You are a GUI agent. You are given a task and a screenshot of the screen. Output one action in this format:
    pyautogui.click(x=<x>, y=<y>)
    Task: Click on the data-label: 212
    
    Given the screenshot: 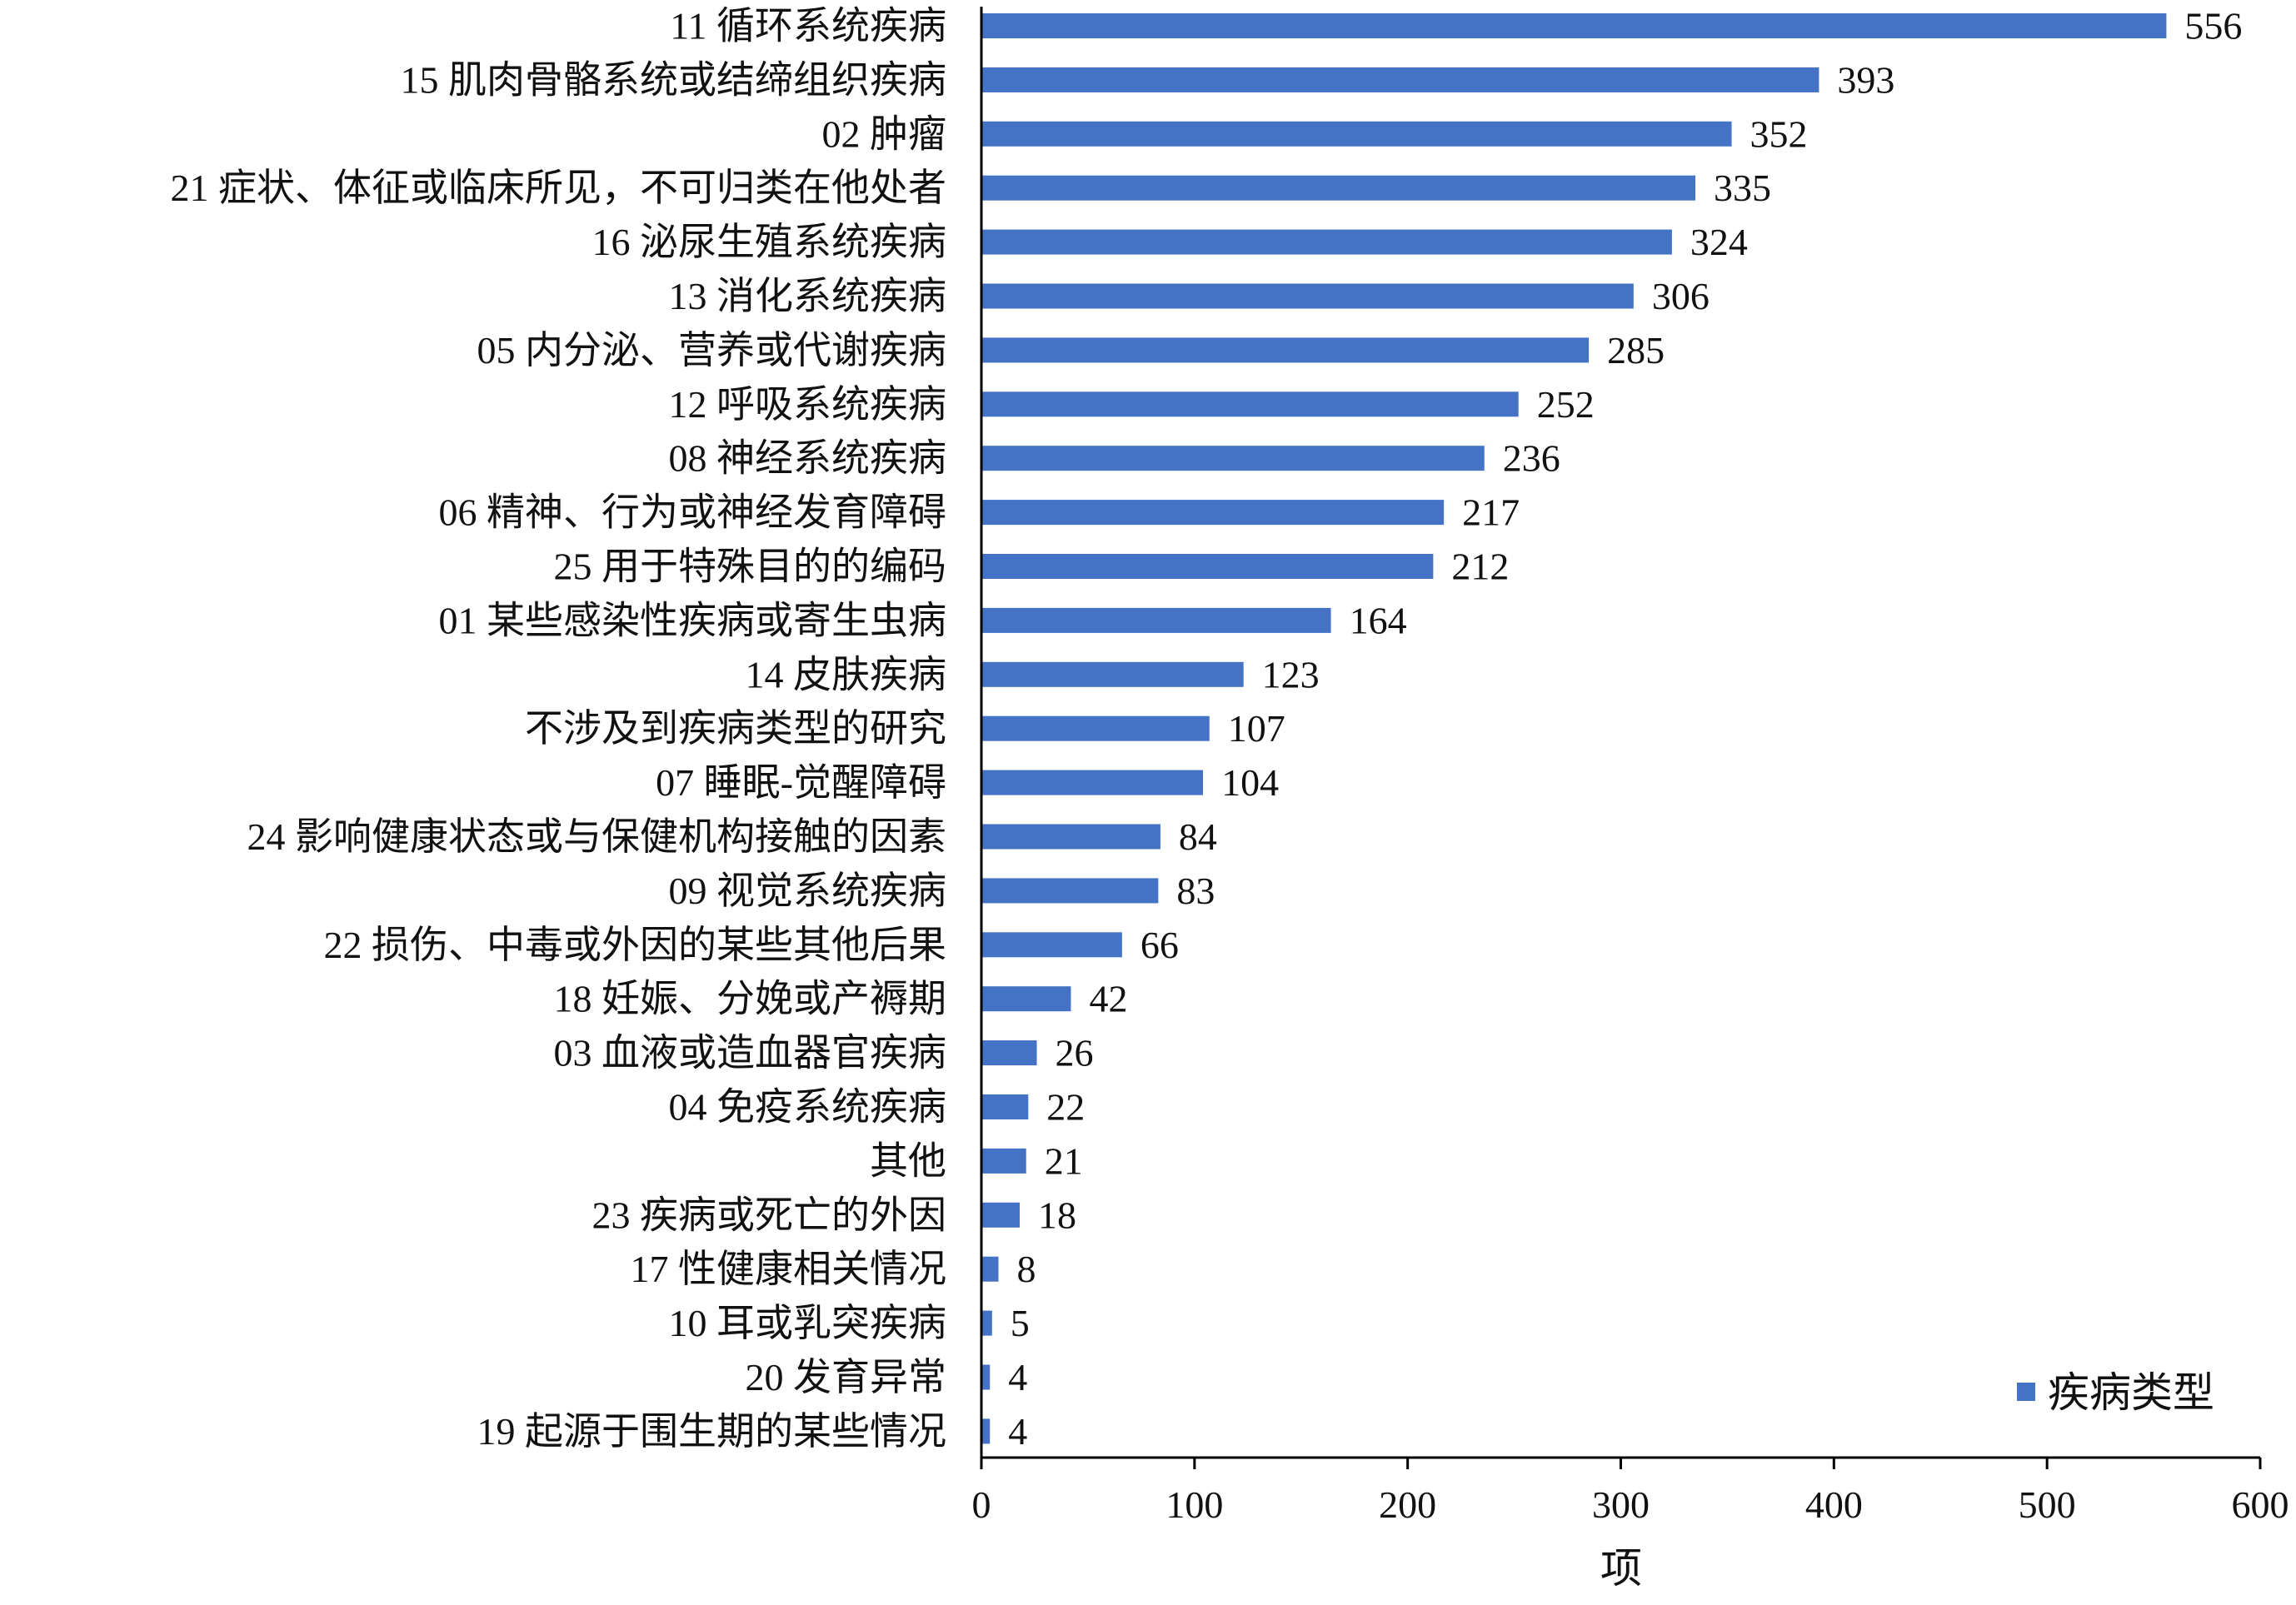 What is the action you would take?
    pyautogui.click(x=1480, y=567)
    